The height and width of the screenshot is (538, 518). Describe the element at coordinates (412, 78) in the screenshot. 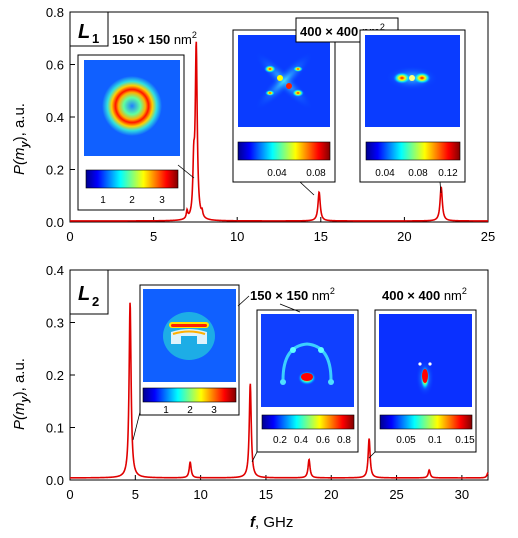

I see `dumbbell-pattern` at that location.